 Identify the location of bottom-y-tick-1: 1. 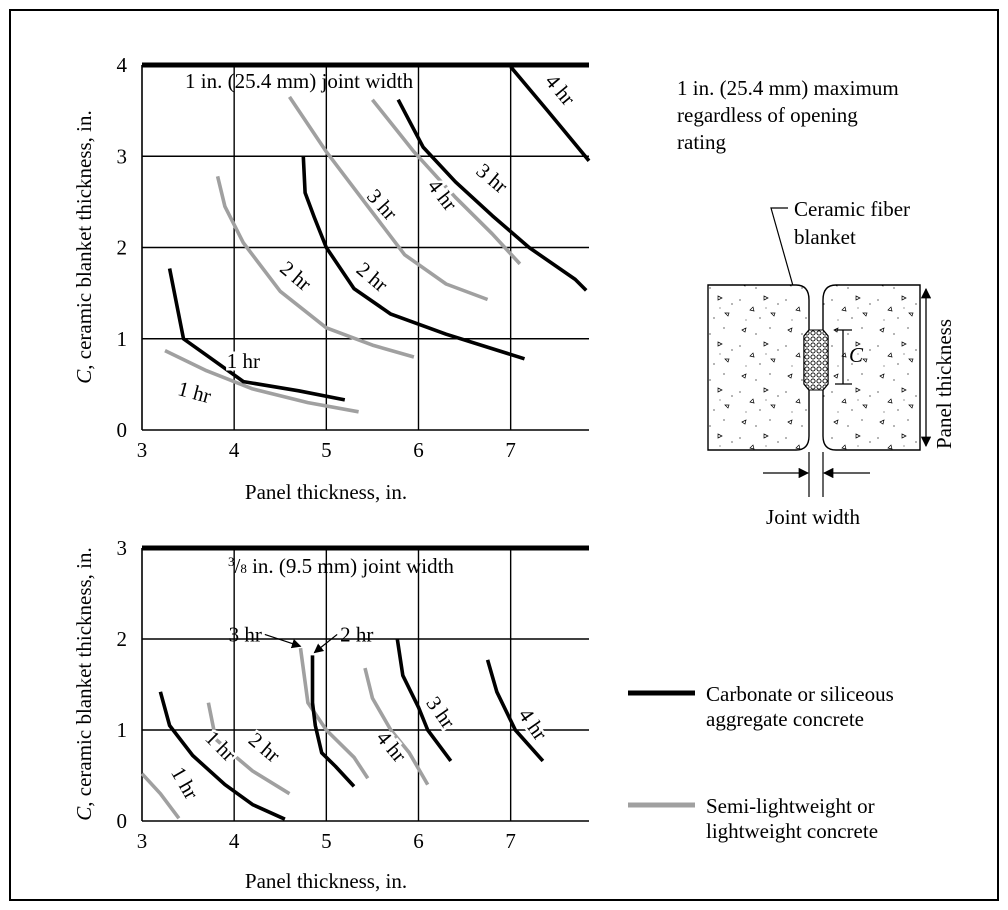
(122, 730).